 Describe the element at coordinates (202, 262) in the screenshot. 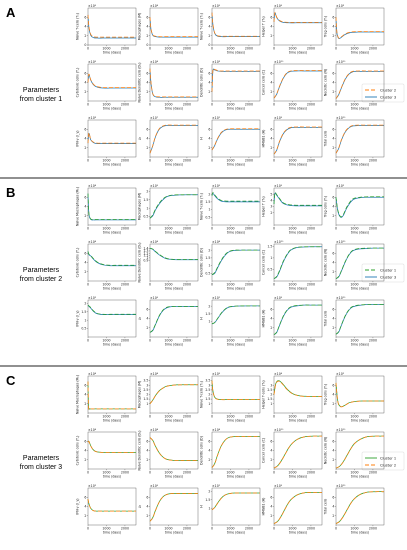

I see `y-axis-label: Dendritic cells (D)` at that location.